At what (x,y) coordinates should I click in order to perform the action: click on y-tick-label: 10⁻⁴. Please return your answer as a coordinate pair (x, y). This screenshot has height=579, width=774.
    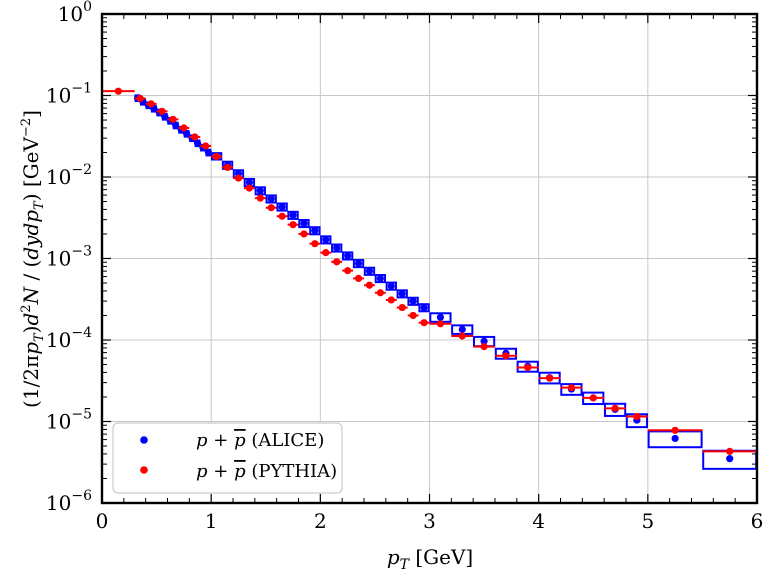
    Looking at the image, I should click on (69, 338).